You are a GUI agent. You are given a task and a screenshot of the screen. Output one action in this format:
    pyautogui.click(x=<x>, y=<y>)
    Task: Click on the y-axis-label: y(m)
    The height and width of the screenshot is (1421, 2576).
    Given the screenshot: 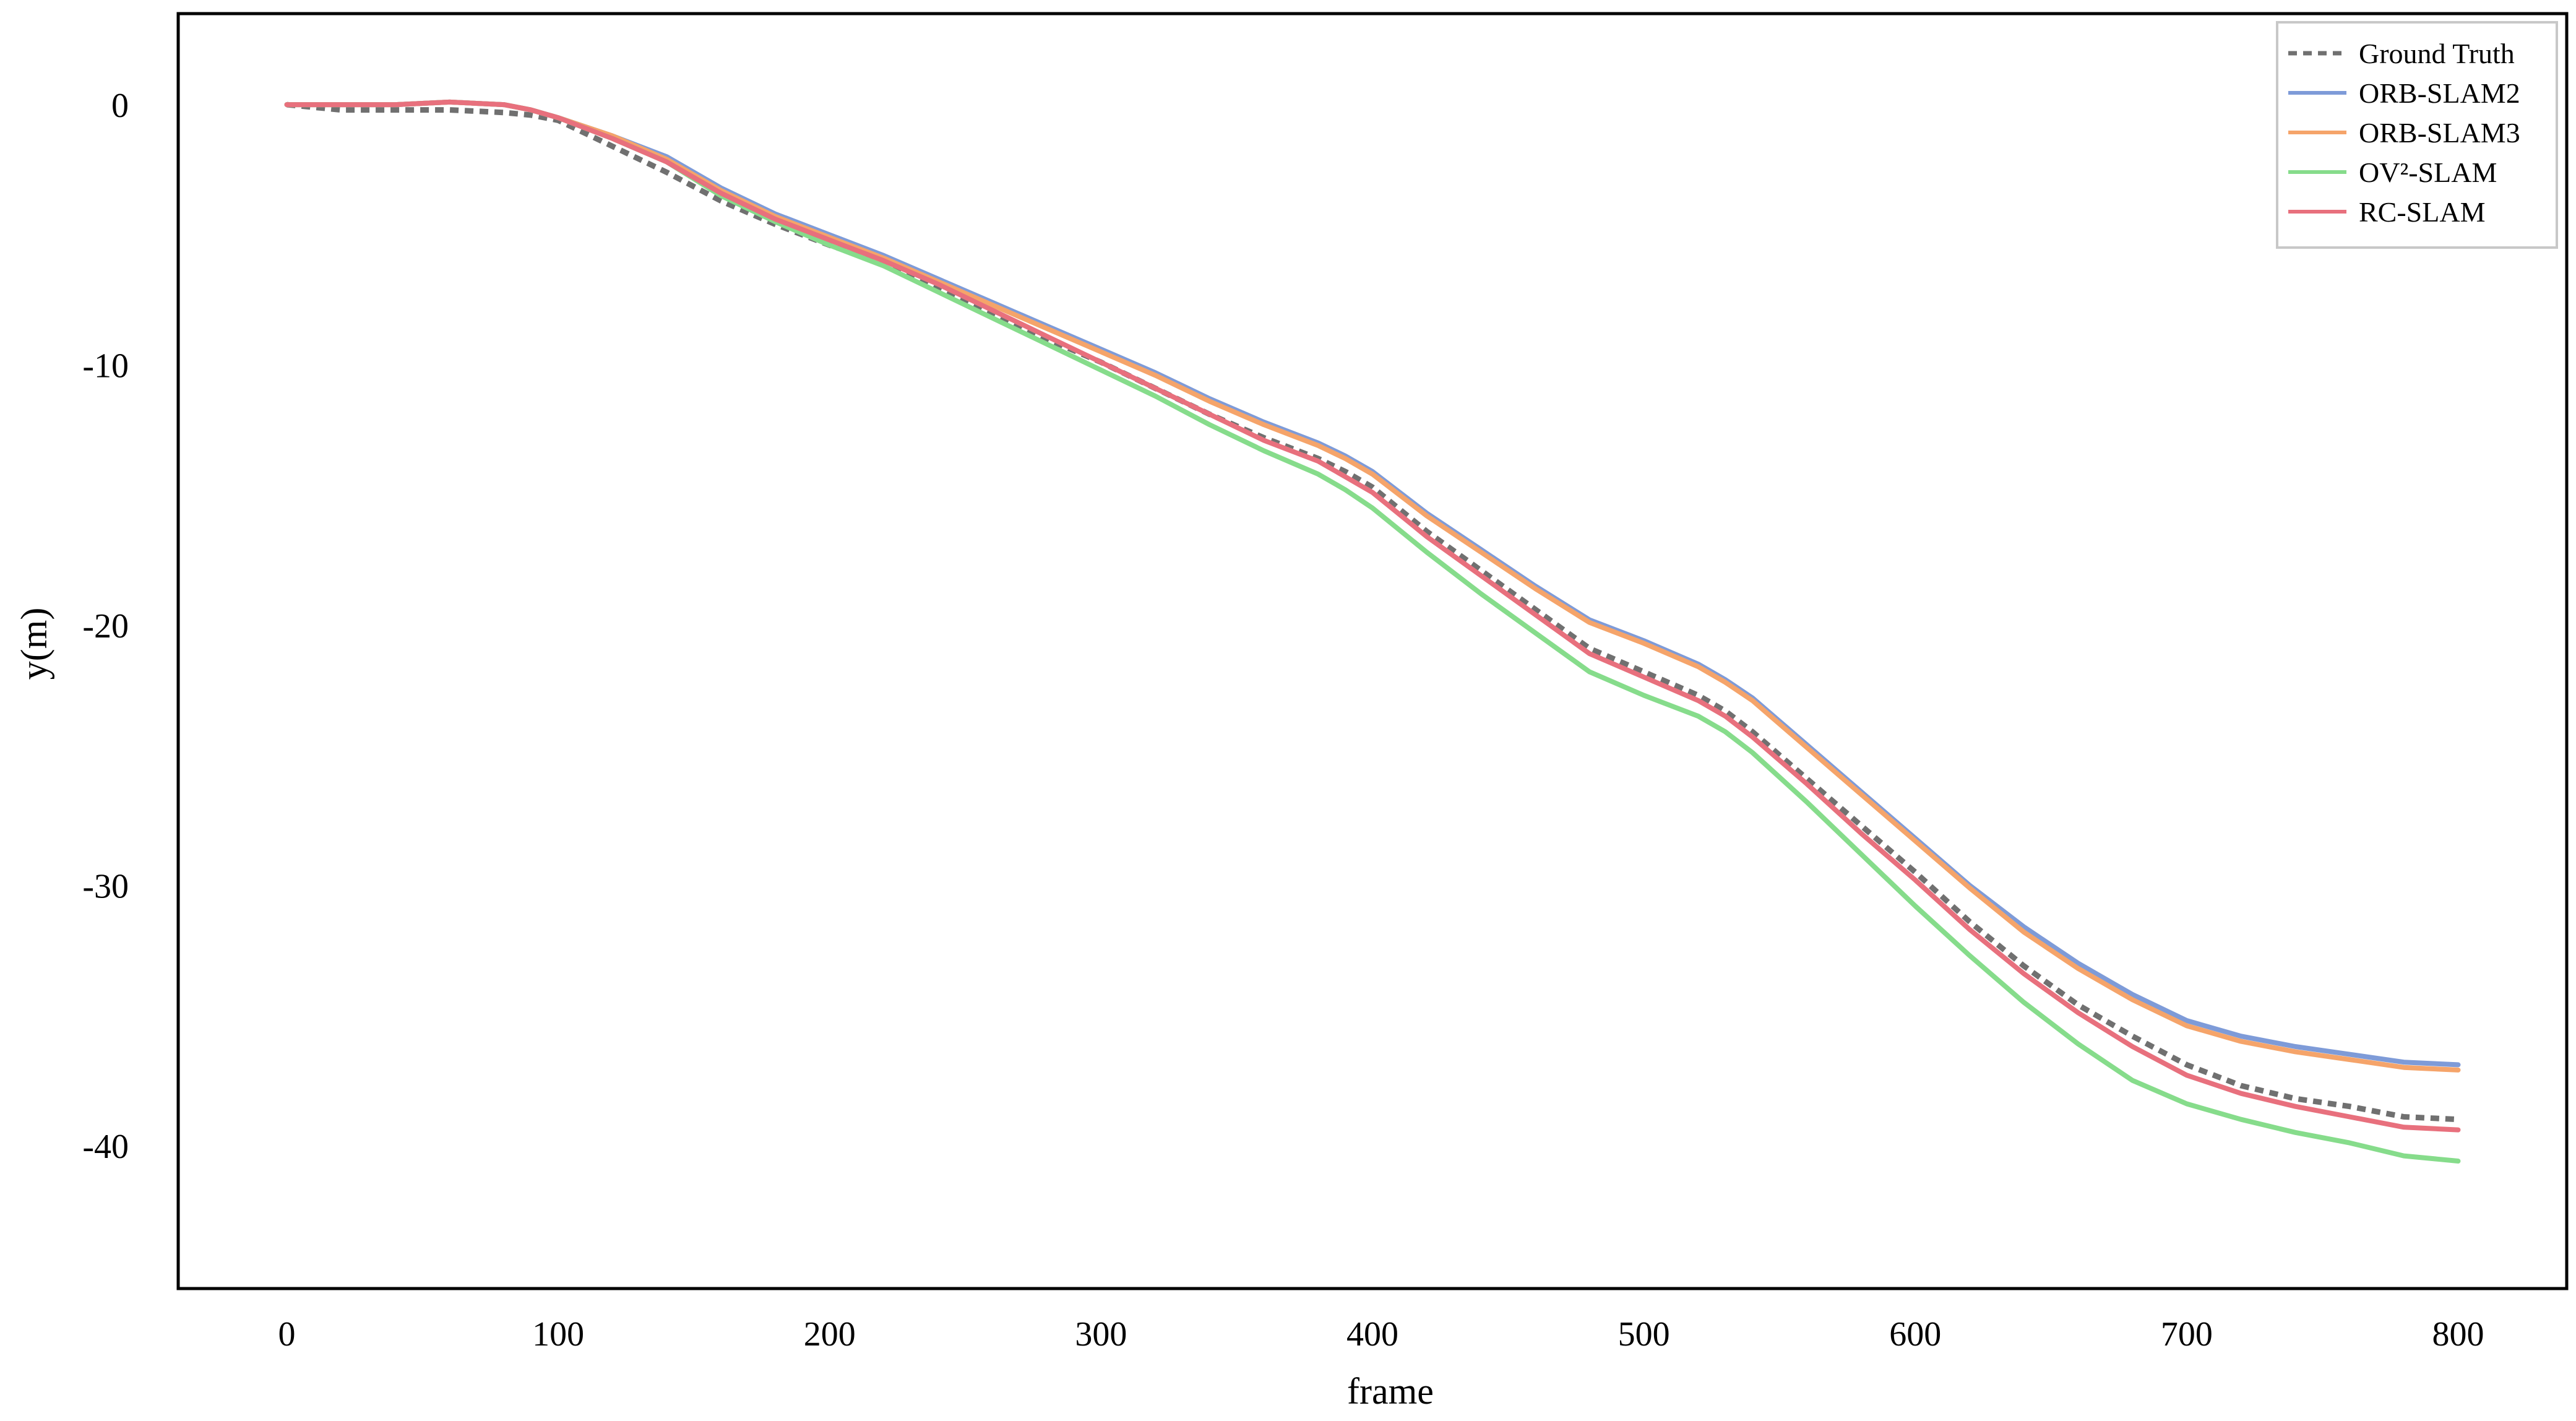 What is the action you would take?
    pyautogui.click(x=34, y=644)
    